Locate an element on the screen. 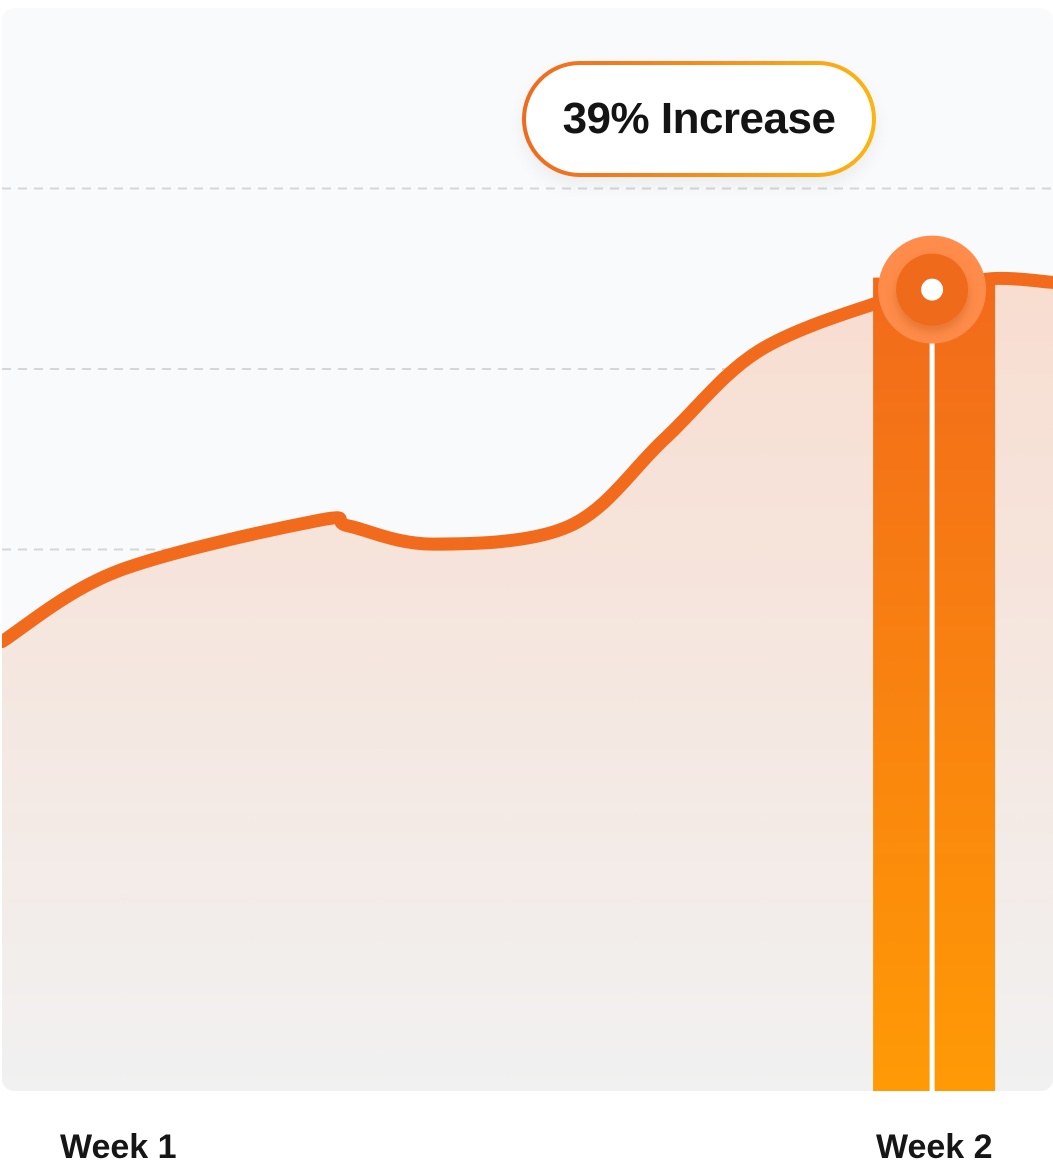 The width and height of the screenshot is (1053, 1176). highlight-point-center is located at coordinates (932, 289).